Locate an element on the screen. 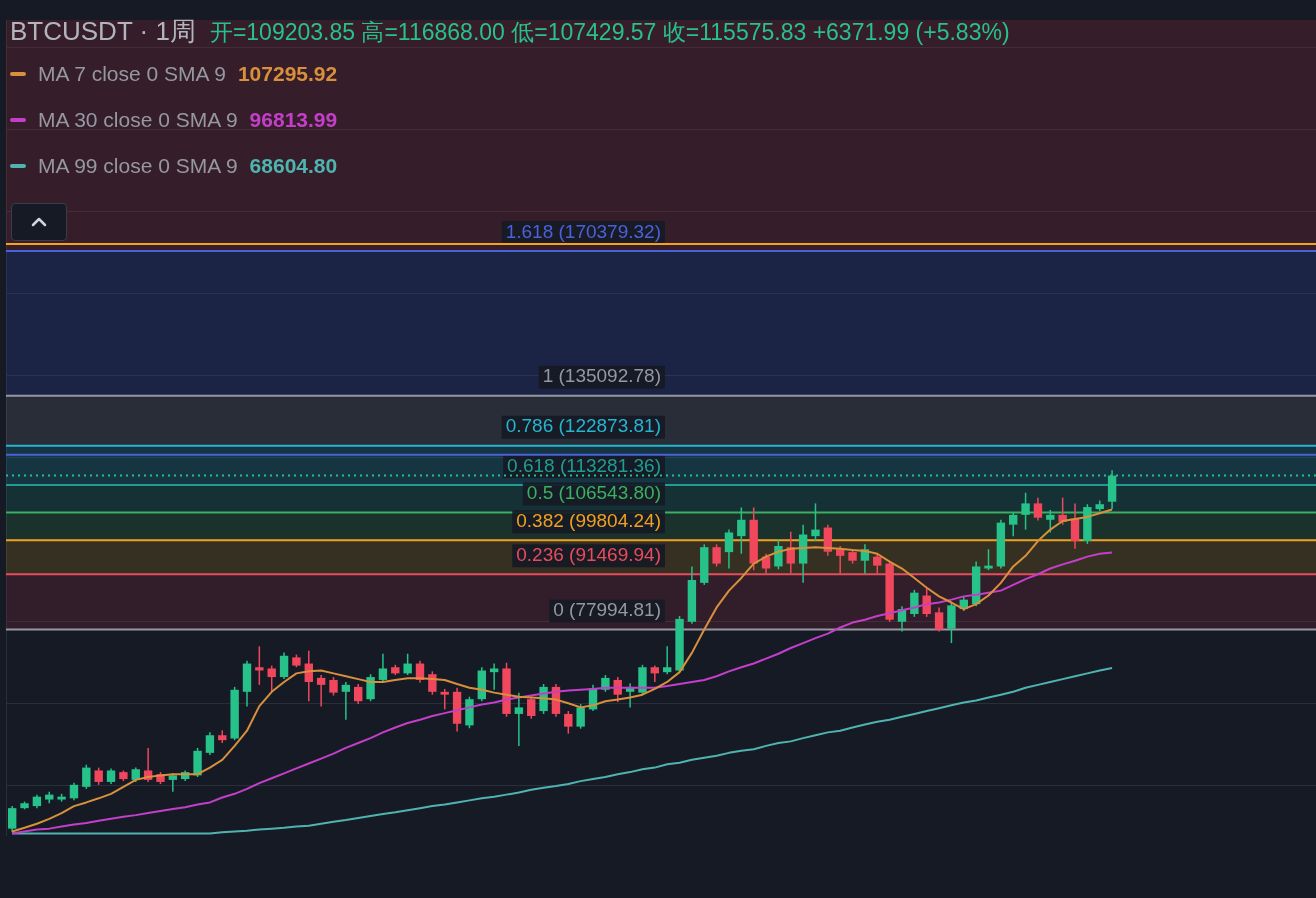 Image resolution: width=1316 pixels, height=898 pixels. chart-subtitle: 开=109203.85 高=116868.00 低=107429.57 收=115575.83 +6371.99 (+5.83%) is located at coordinates (609, 32).